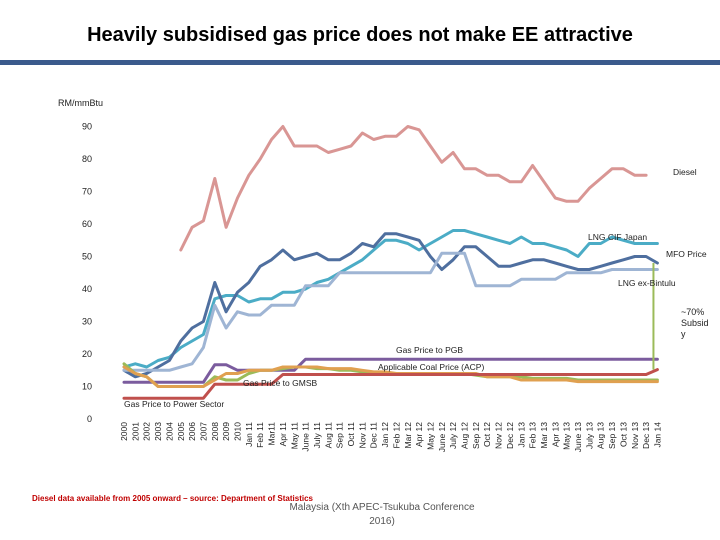  Describe the element at coordinates (80, 103) in the screenshot. I see `y-axis-unit-label: RM/mmBtu` at that location.